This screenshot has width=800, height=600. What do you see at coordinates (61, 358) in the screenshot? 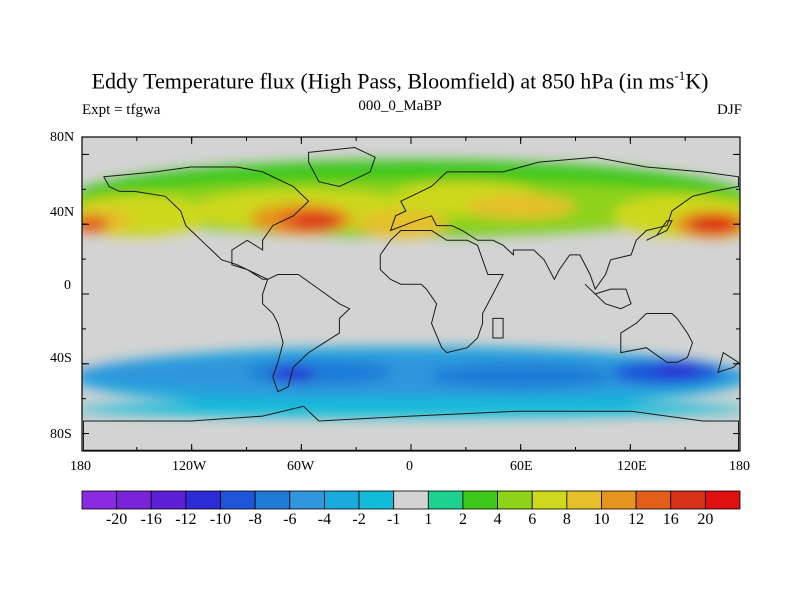
I see `lat-label-40s: 40S` at bounding box center [61, 358].